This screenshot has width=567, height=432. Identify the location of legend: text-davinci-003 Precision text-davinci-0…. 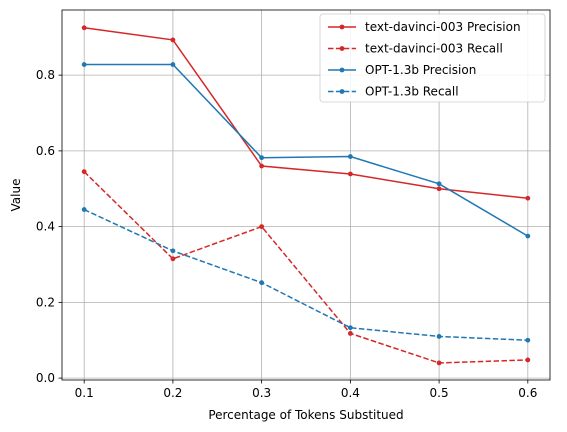
(432, 58).